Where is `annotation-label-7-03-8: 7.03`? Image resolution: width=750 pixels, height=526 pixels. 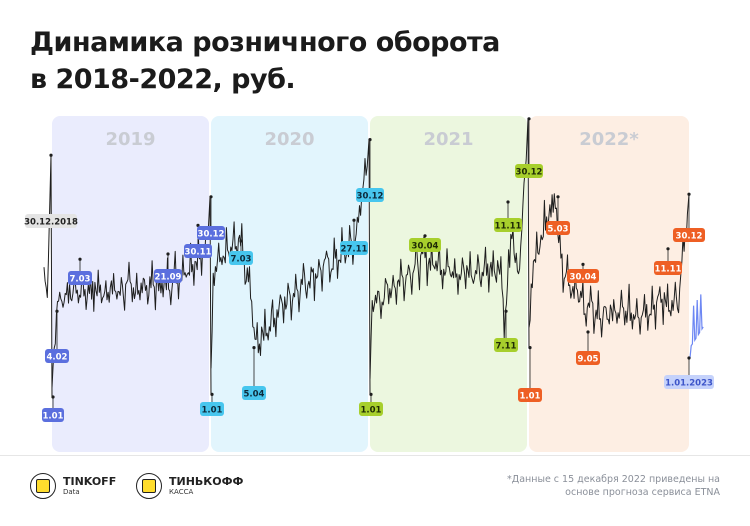 annotation-label-7-03-8: 7.03 is located at coordinates (241, 260).